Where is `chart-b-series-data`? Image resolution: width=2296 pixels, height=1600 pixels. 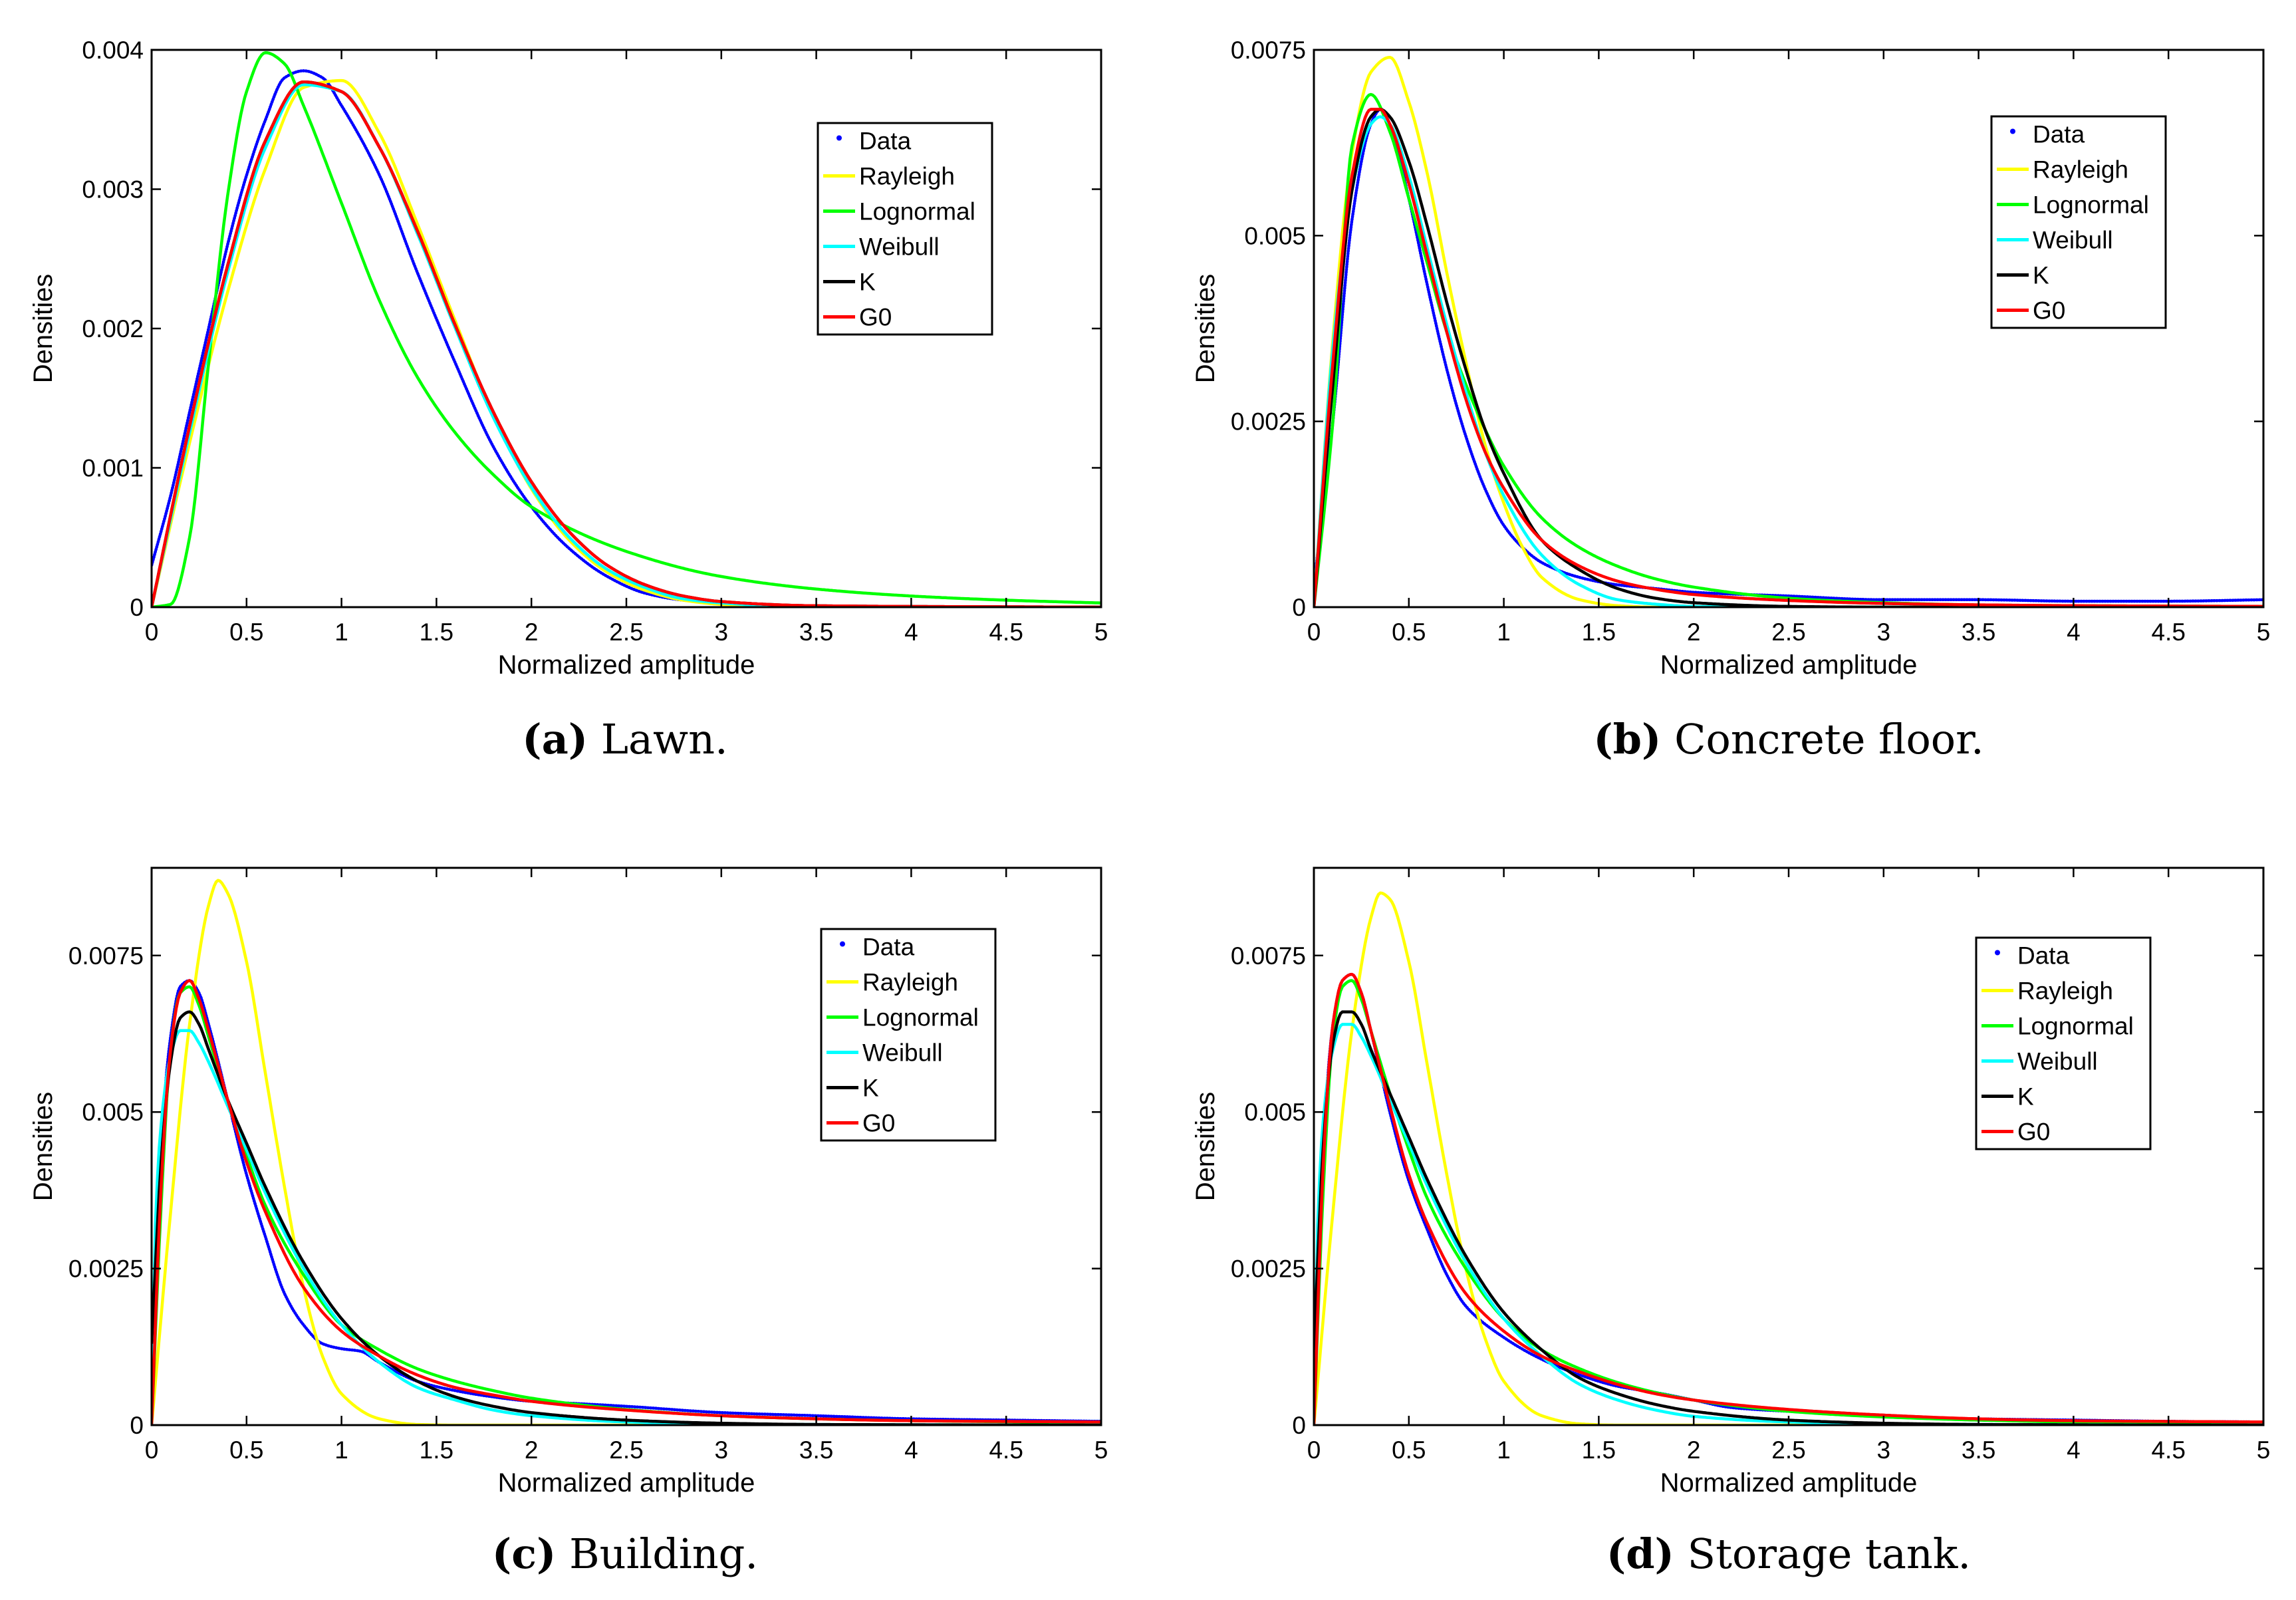
chart-b-series-data is located at coordinates (1788, 355).